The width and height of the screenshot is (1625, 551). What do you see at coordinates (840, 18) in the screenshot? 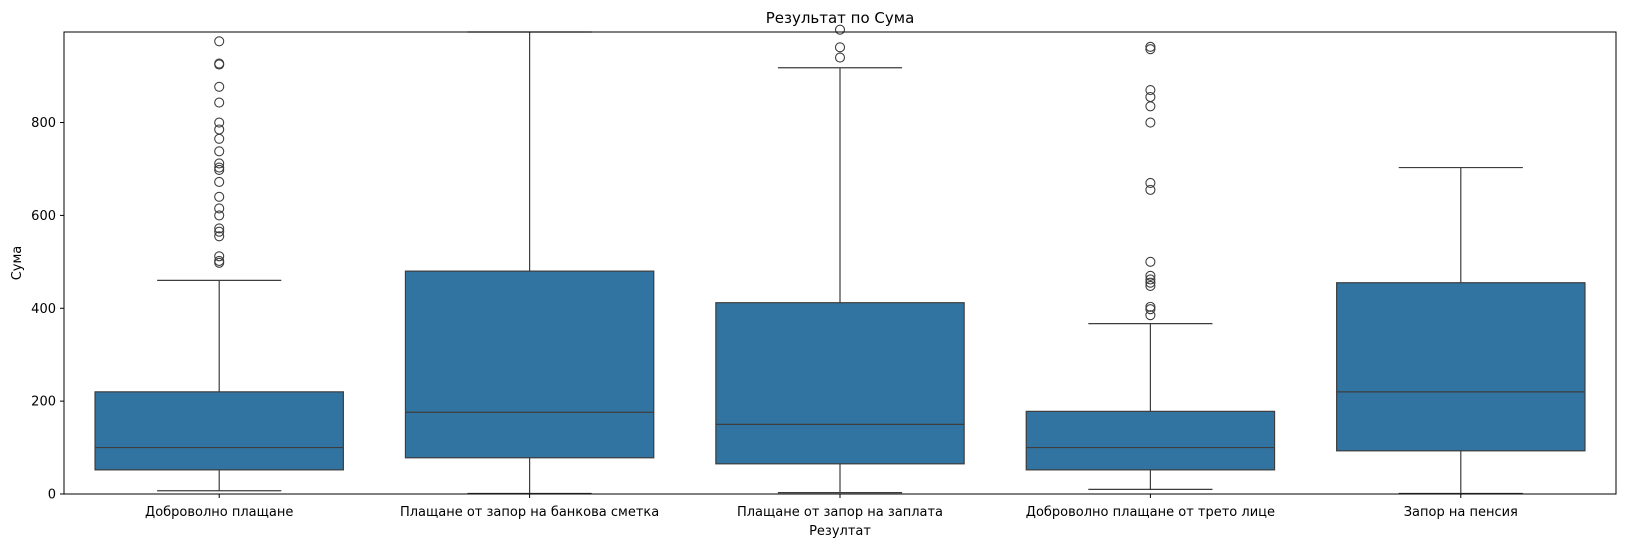
I see `chart-title: Результат по Сума` at bounding box center [840, 18].